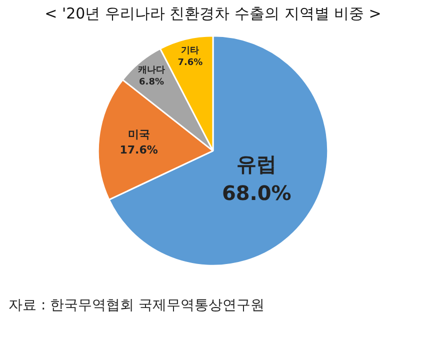 The height and width of the screenshot is (343, 425). Describe the element at coordinates (139, 135) in the screenshot. I see `slice-label: 미국` at that location.